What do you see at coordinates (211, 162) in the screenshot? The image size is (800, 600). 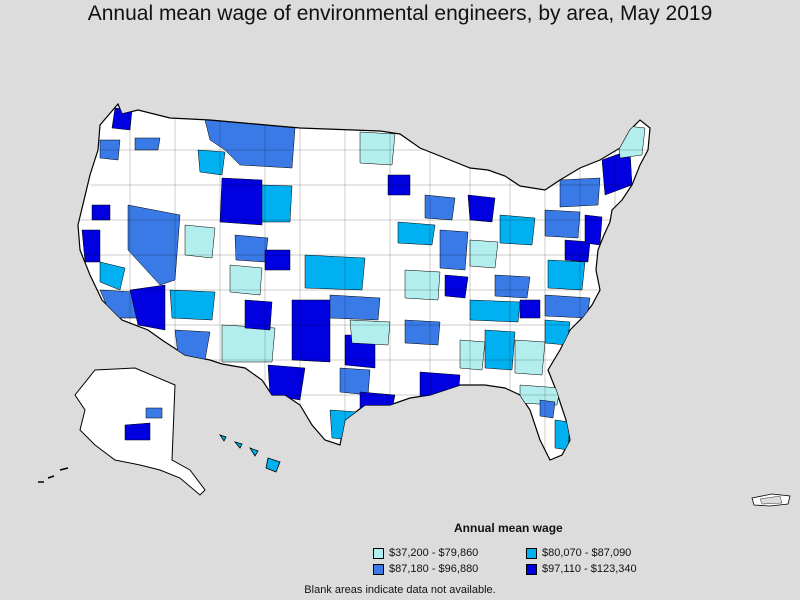 I see `region-idaho` at bounding box center [211, 162].